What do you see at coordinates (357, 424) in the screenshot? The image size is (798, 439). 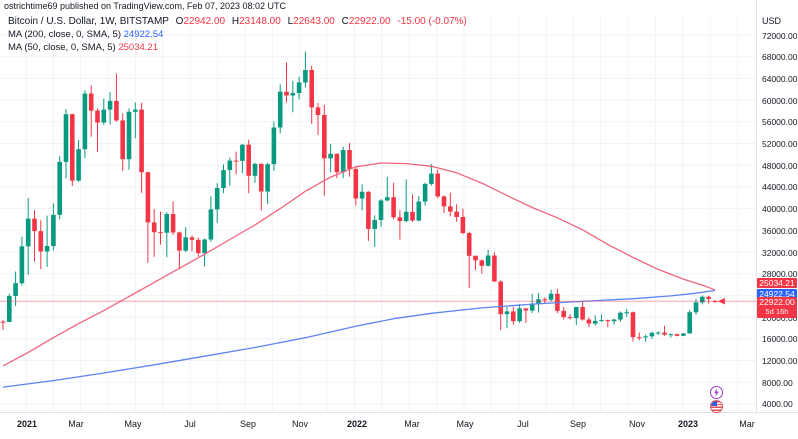 I see `time-tick-label: 2022` at bounding box center [357, 424].